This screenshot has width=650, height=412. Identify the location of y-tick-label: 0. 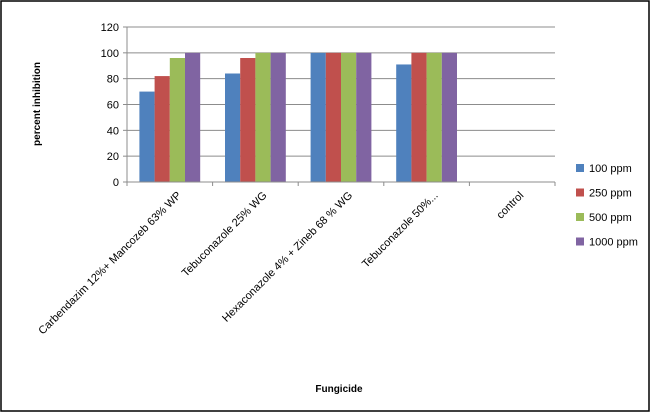
(116, 183).